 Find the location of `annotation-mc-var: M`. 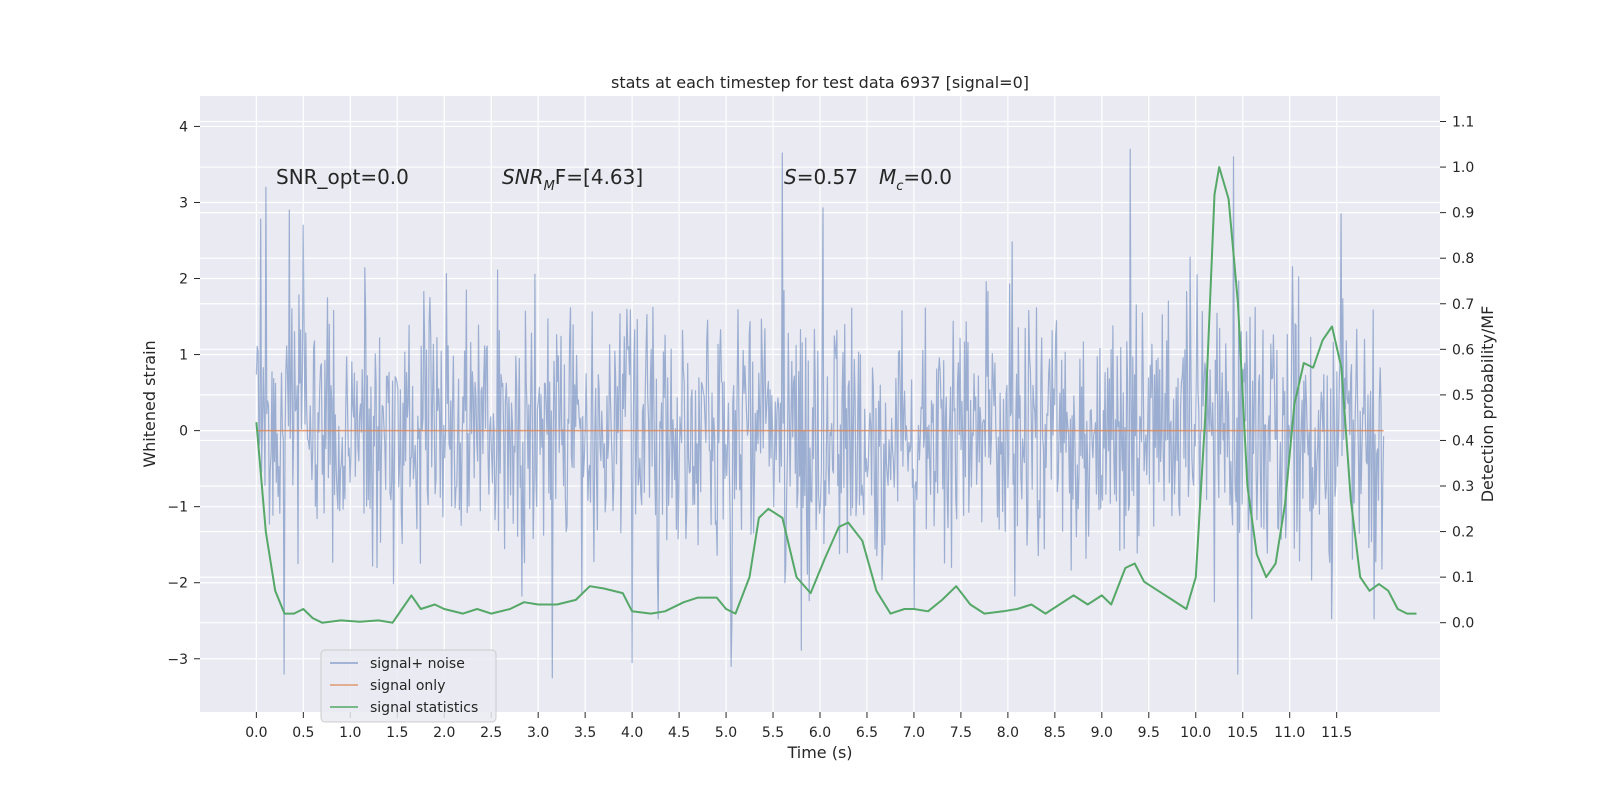

annotation-mc-var: M is located at coordinates (887, 177).